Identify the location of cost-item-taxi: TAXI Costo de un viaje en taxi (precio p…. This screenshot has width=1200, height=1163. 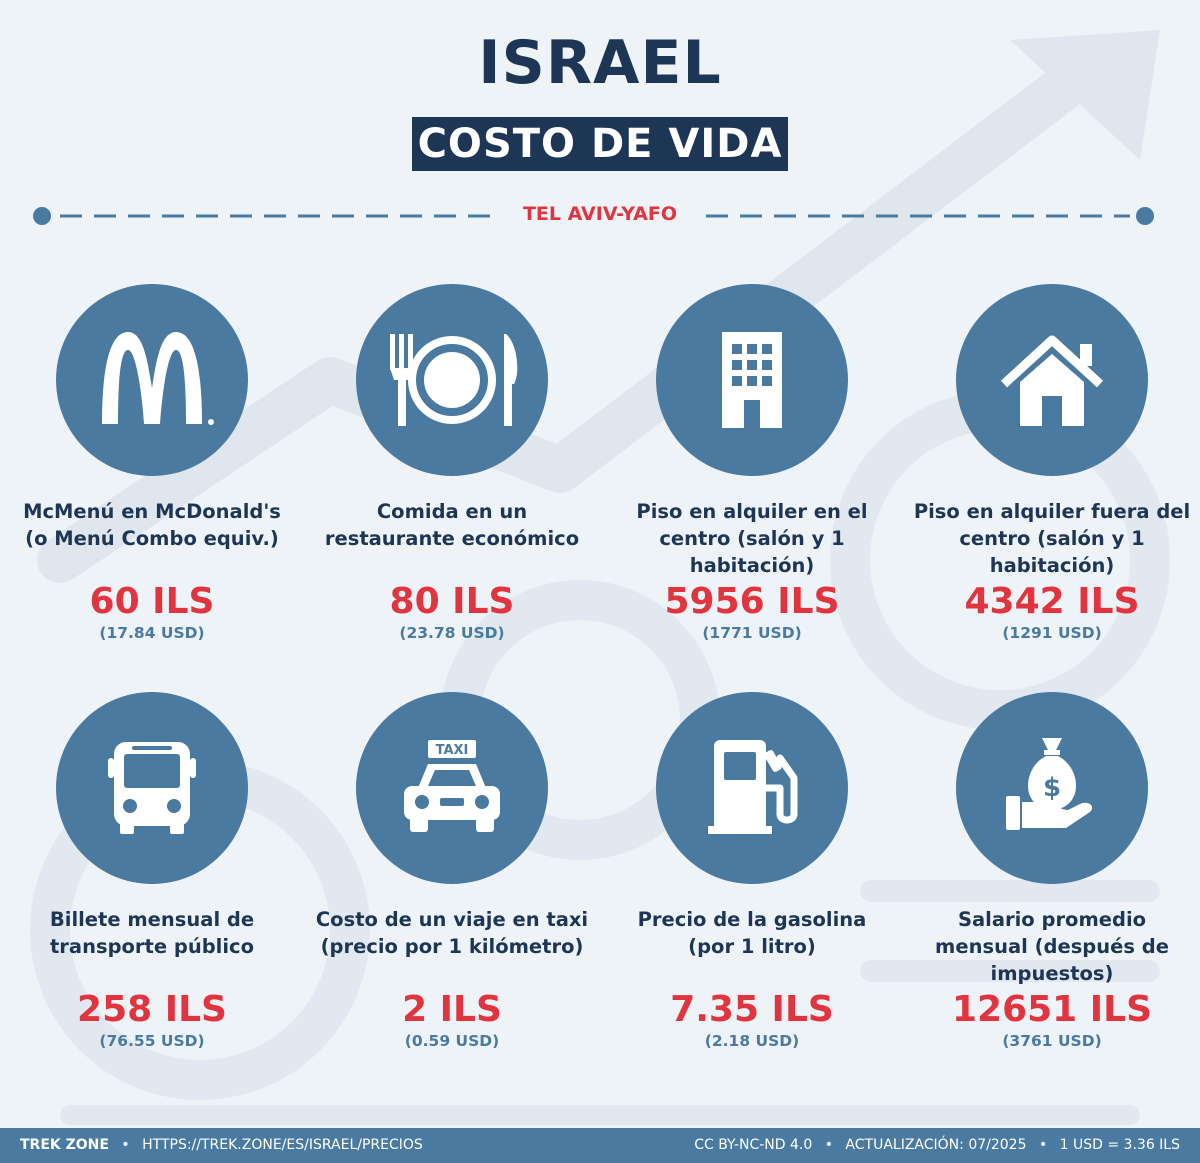
(452, 871).